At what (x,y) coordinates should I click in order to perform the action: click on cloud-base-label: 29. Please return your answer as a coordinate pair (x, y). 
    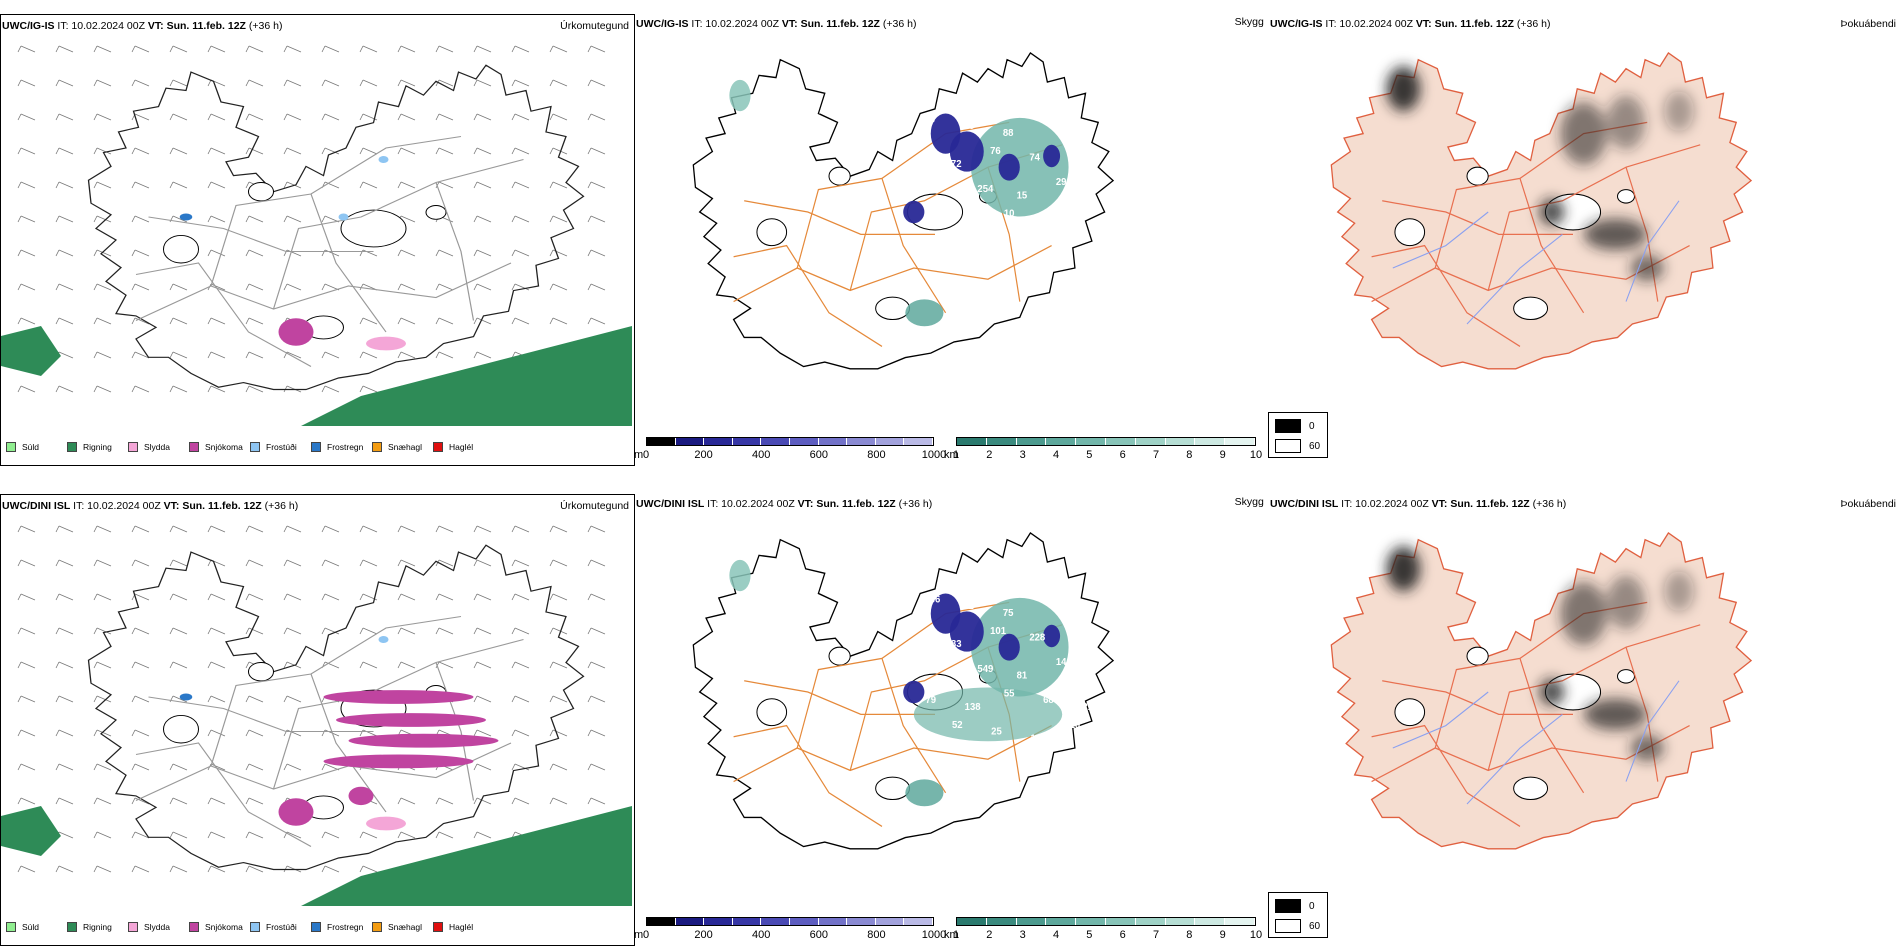
    Looking at the image, I should click on (1061, 182).